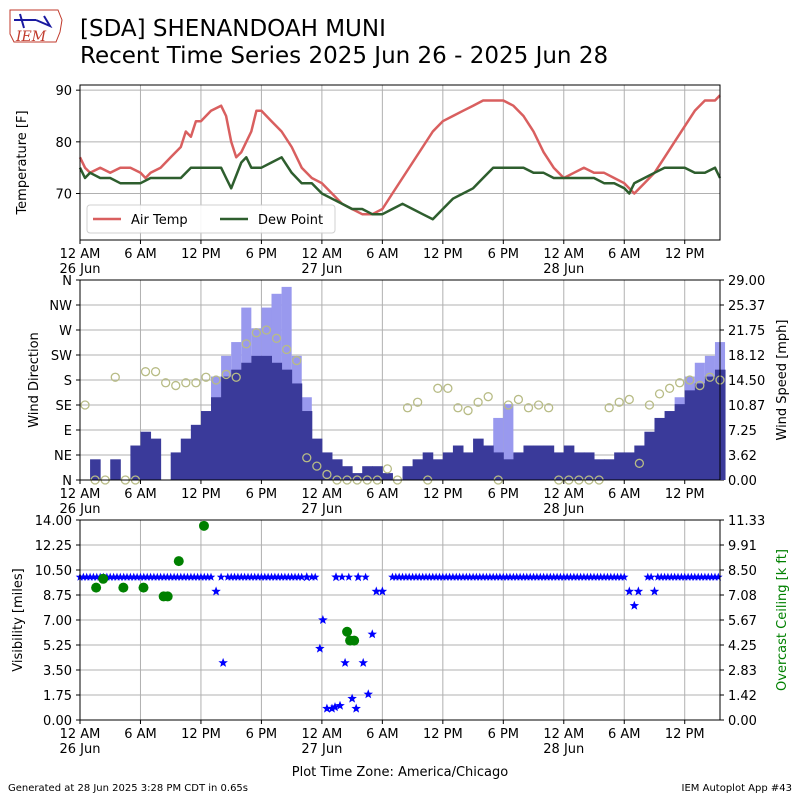 The width and height of the screenshot is (800, 800). What do you see at coordinates (53, 546) in the screenshot?
I see `y-tick-label: 12.25` at bounding box center [53, 546].